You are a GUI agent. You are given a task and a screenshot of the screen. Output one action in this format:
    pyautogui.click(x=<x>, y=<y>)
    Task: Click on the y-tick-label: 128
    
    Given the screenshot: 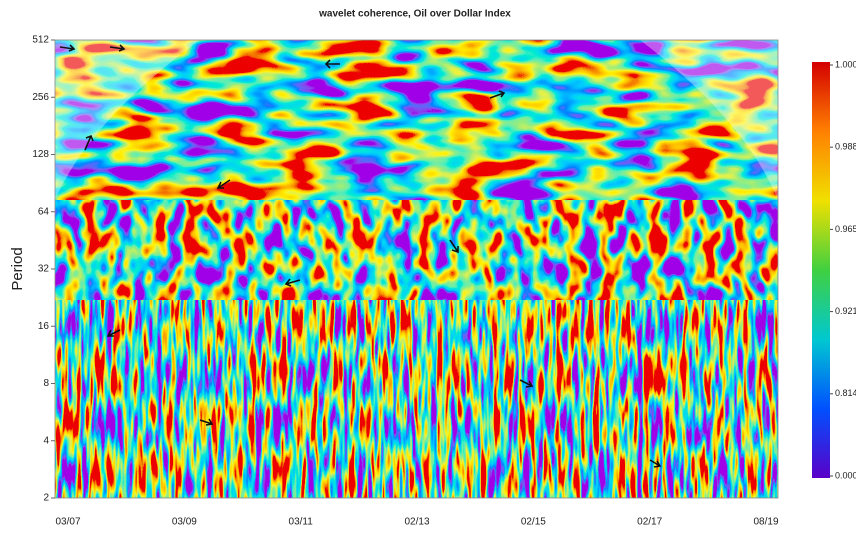 What is the action you would take?
    pyautogui.click(x=40, y=154)
    